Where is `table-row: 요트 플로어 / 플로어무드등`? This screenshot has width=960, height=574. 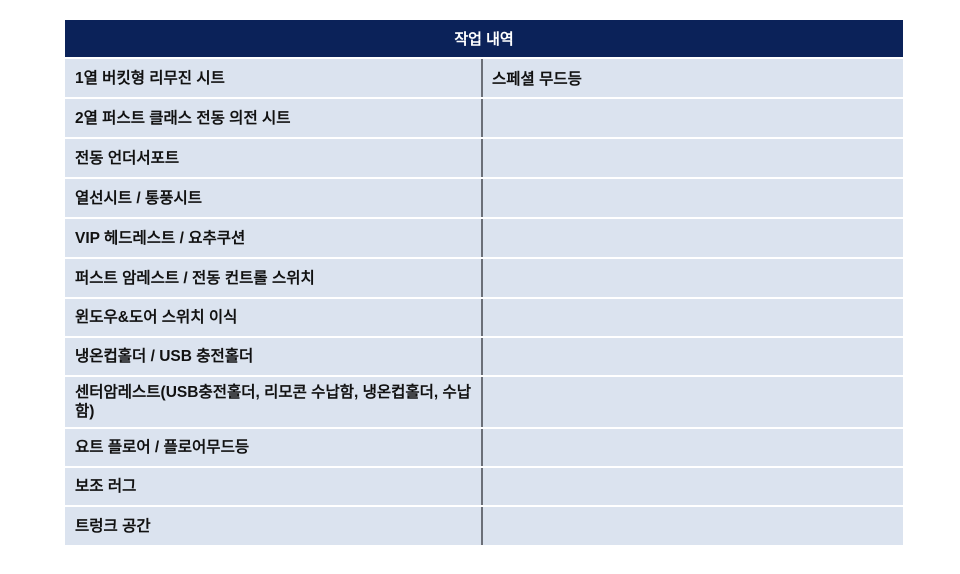
table-row: 요트 플로어 / 플로어무드등 is located at coordinates (484, 446).